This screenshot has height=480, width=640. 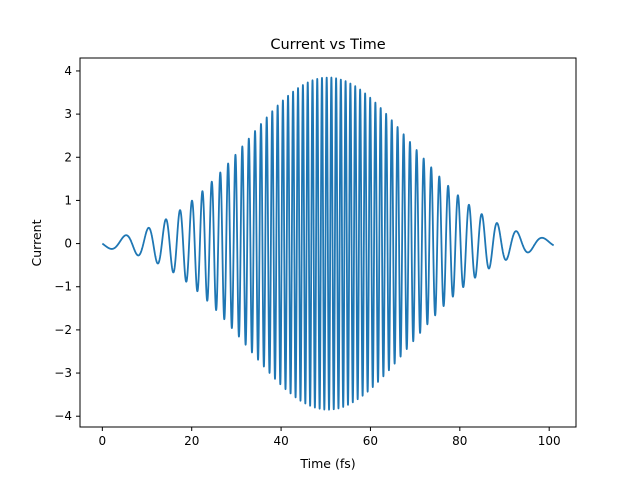 What do you see at coordinates (549, 441) in the screenshot?
I see `x-tick-label: 100` at bounding box center [549, 441].